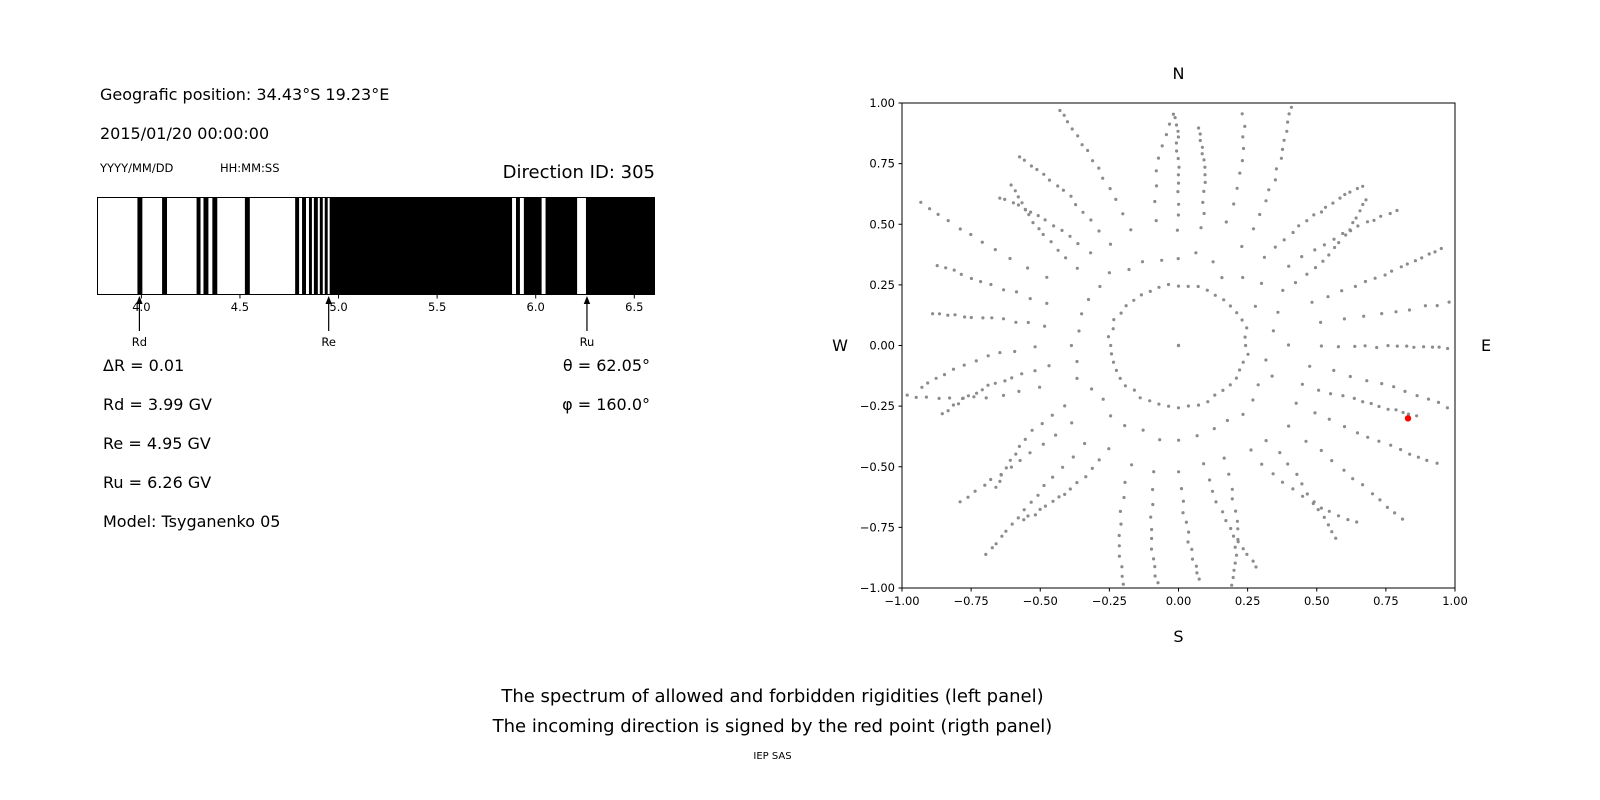 The height and width of the screenshot is (800, 1600). Describe the element at coordinates (395, 246) in the screenshot. I see `rigidity-spectrum-bars` at that location.